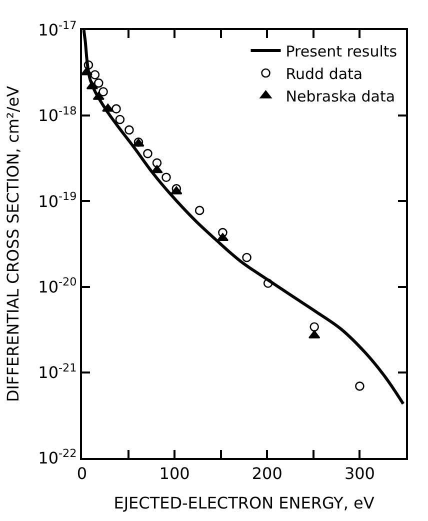 The width and height of the screenshot is (428, 521). Describe the element at coordinates (57, 286) in the screenshot. I see `y-tick-label: 10$^{-20}$` at that location.